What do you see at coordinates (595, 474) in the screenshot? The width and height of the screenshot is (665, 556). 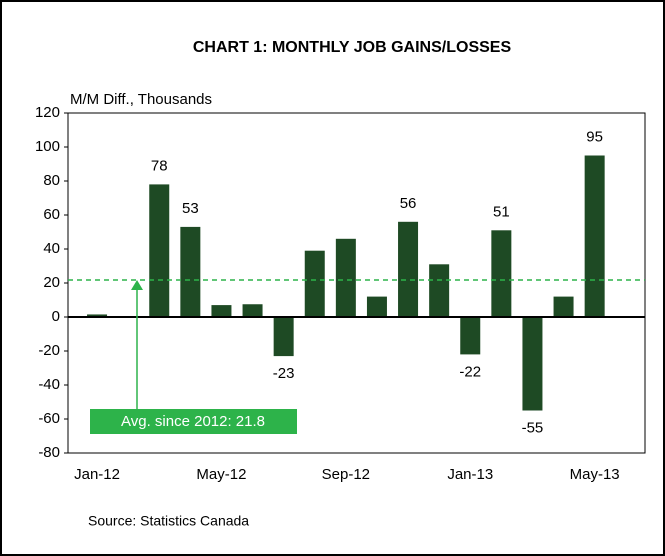 I see `x-tick-label: May-13` at bounding box center [595, 474].